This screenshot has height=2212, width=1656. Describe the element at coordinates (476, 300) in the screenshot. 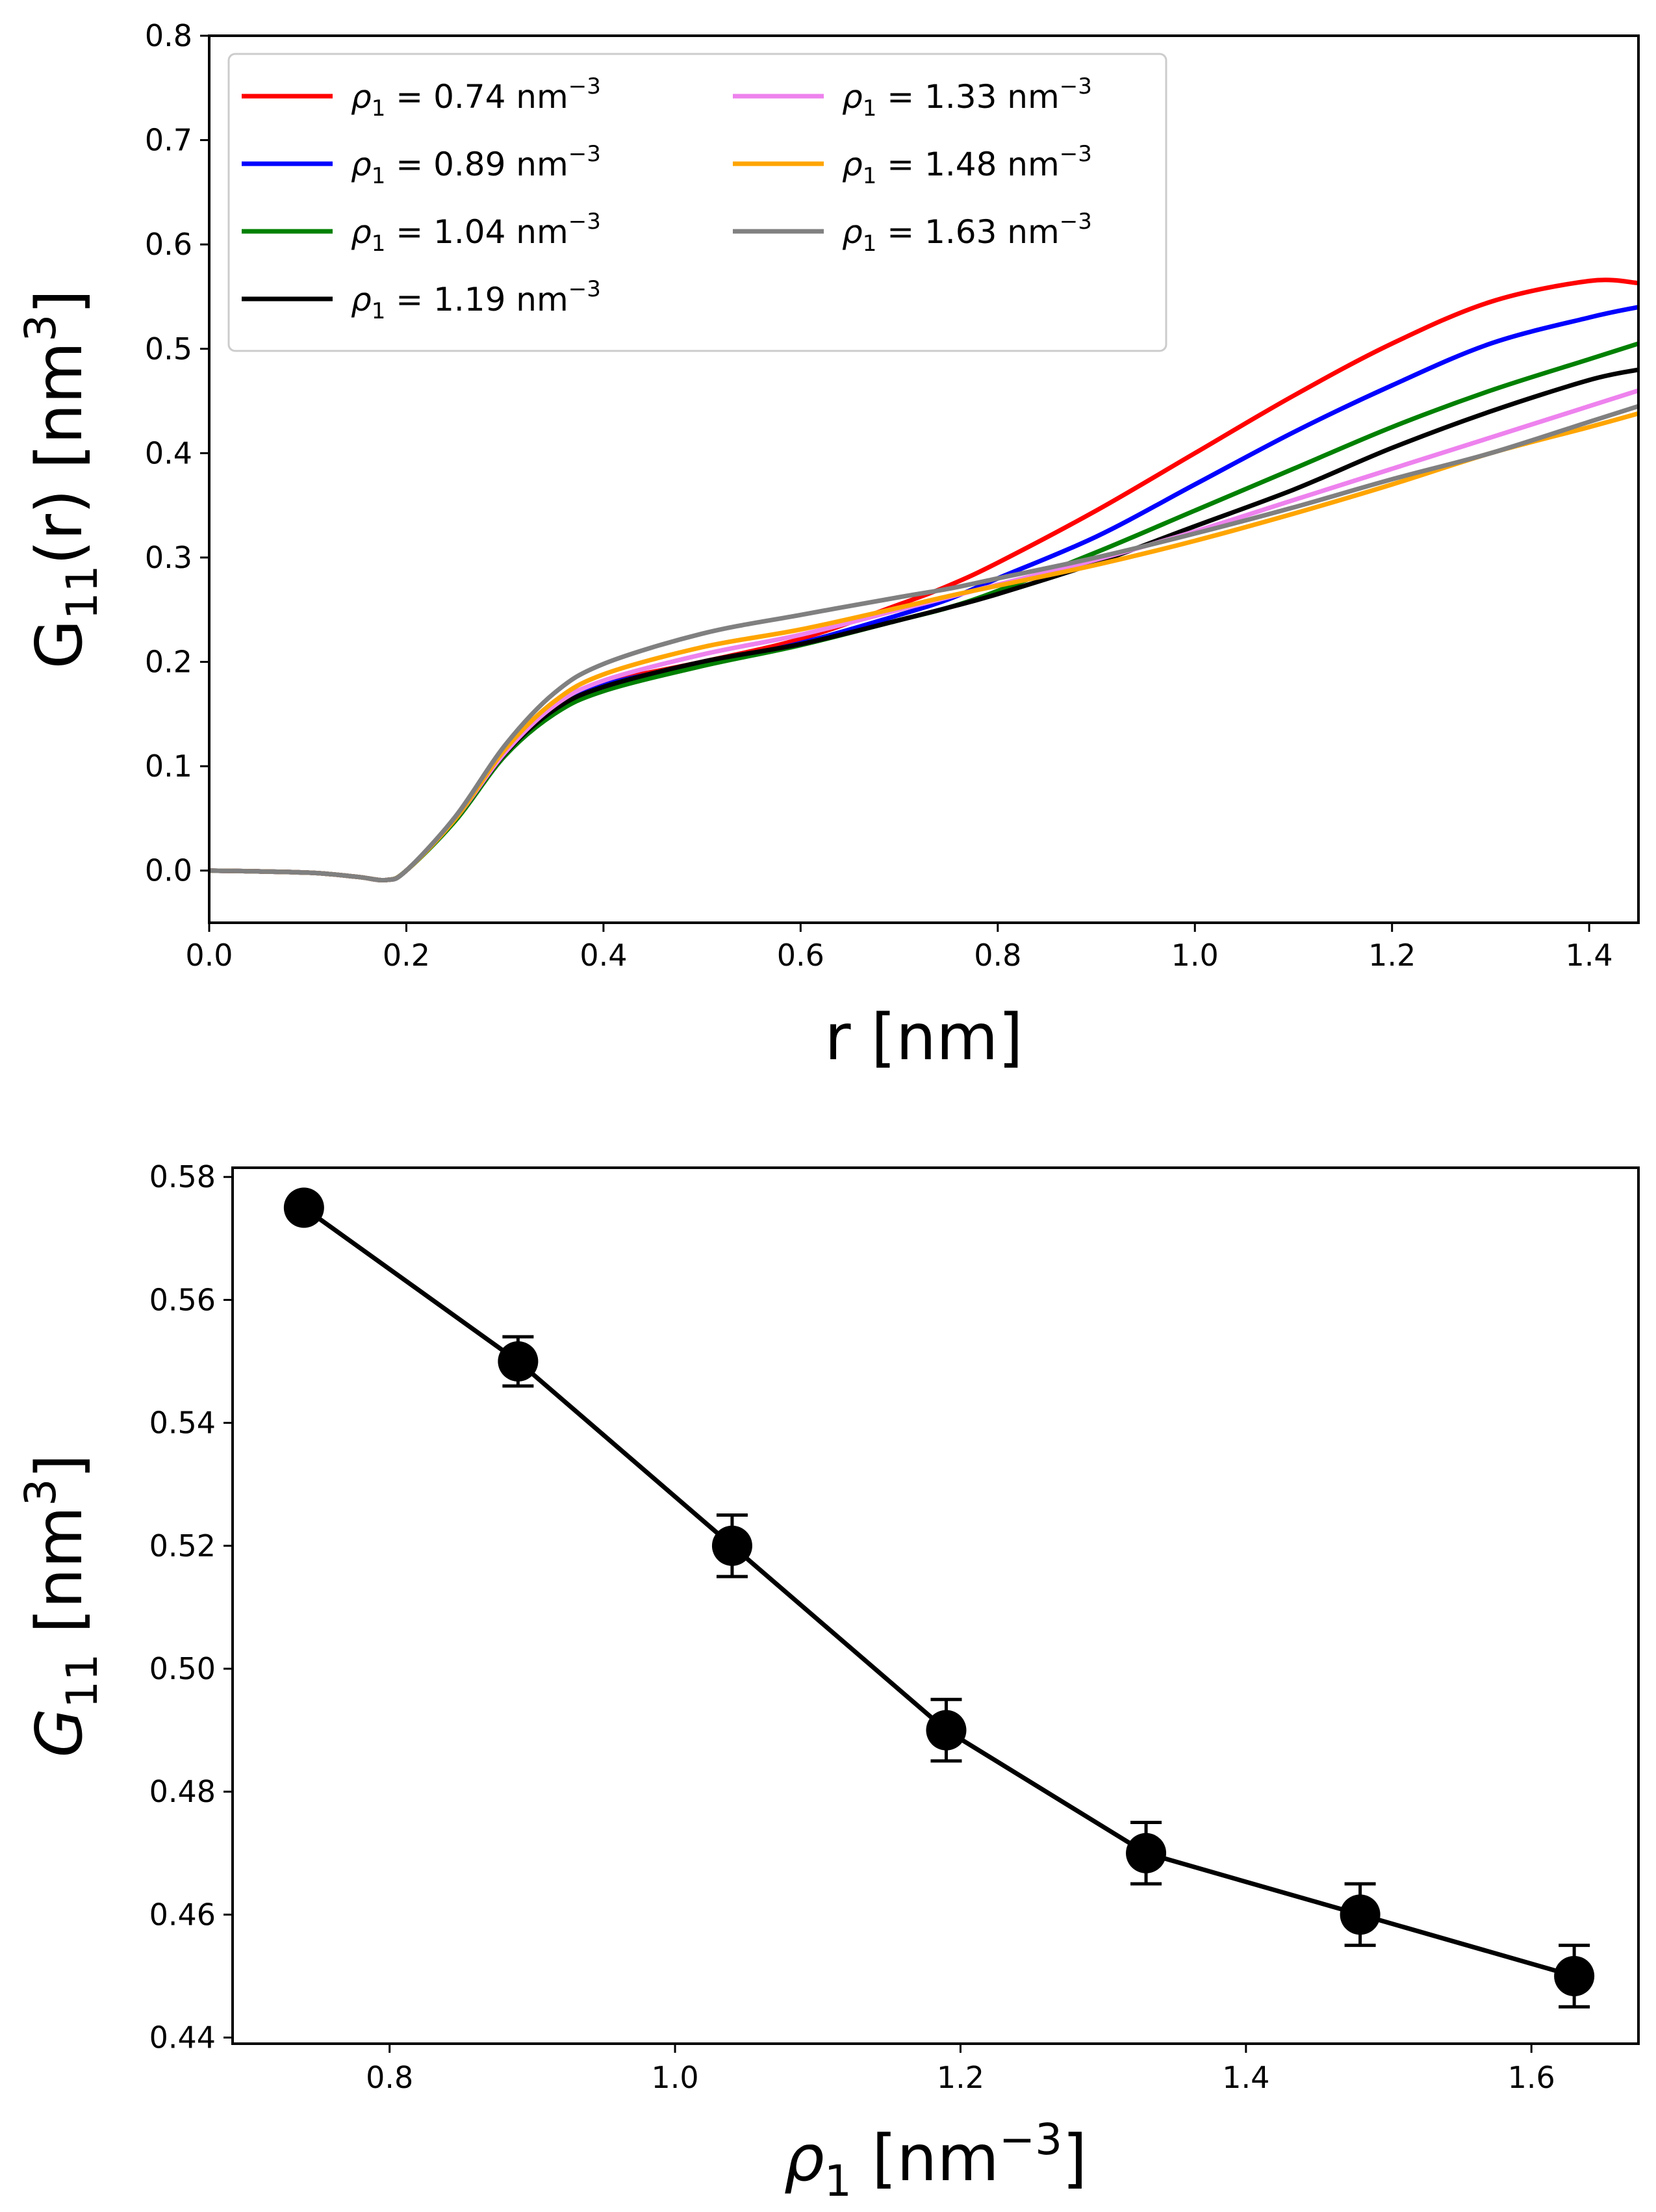

I see `legend-label: ρ1 = 1.19 nm−3` at that location.